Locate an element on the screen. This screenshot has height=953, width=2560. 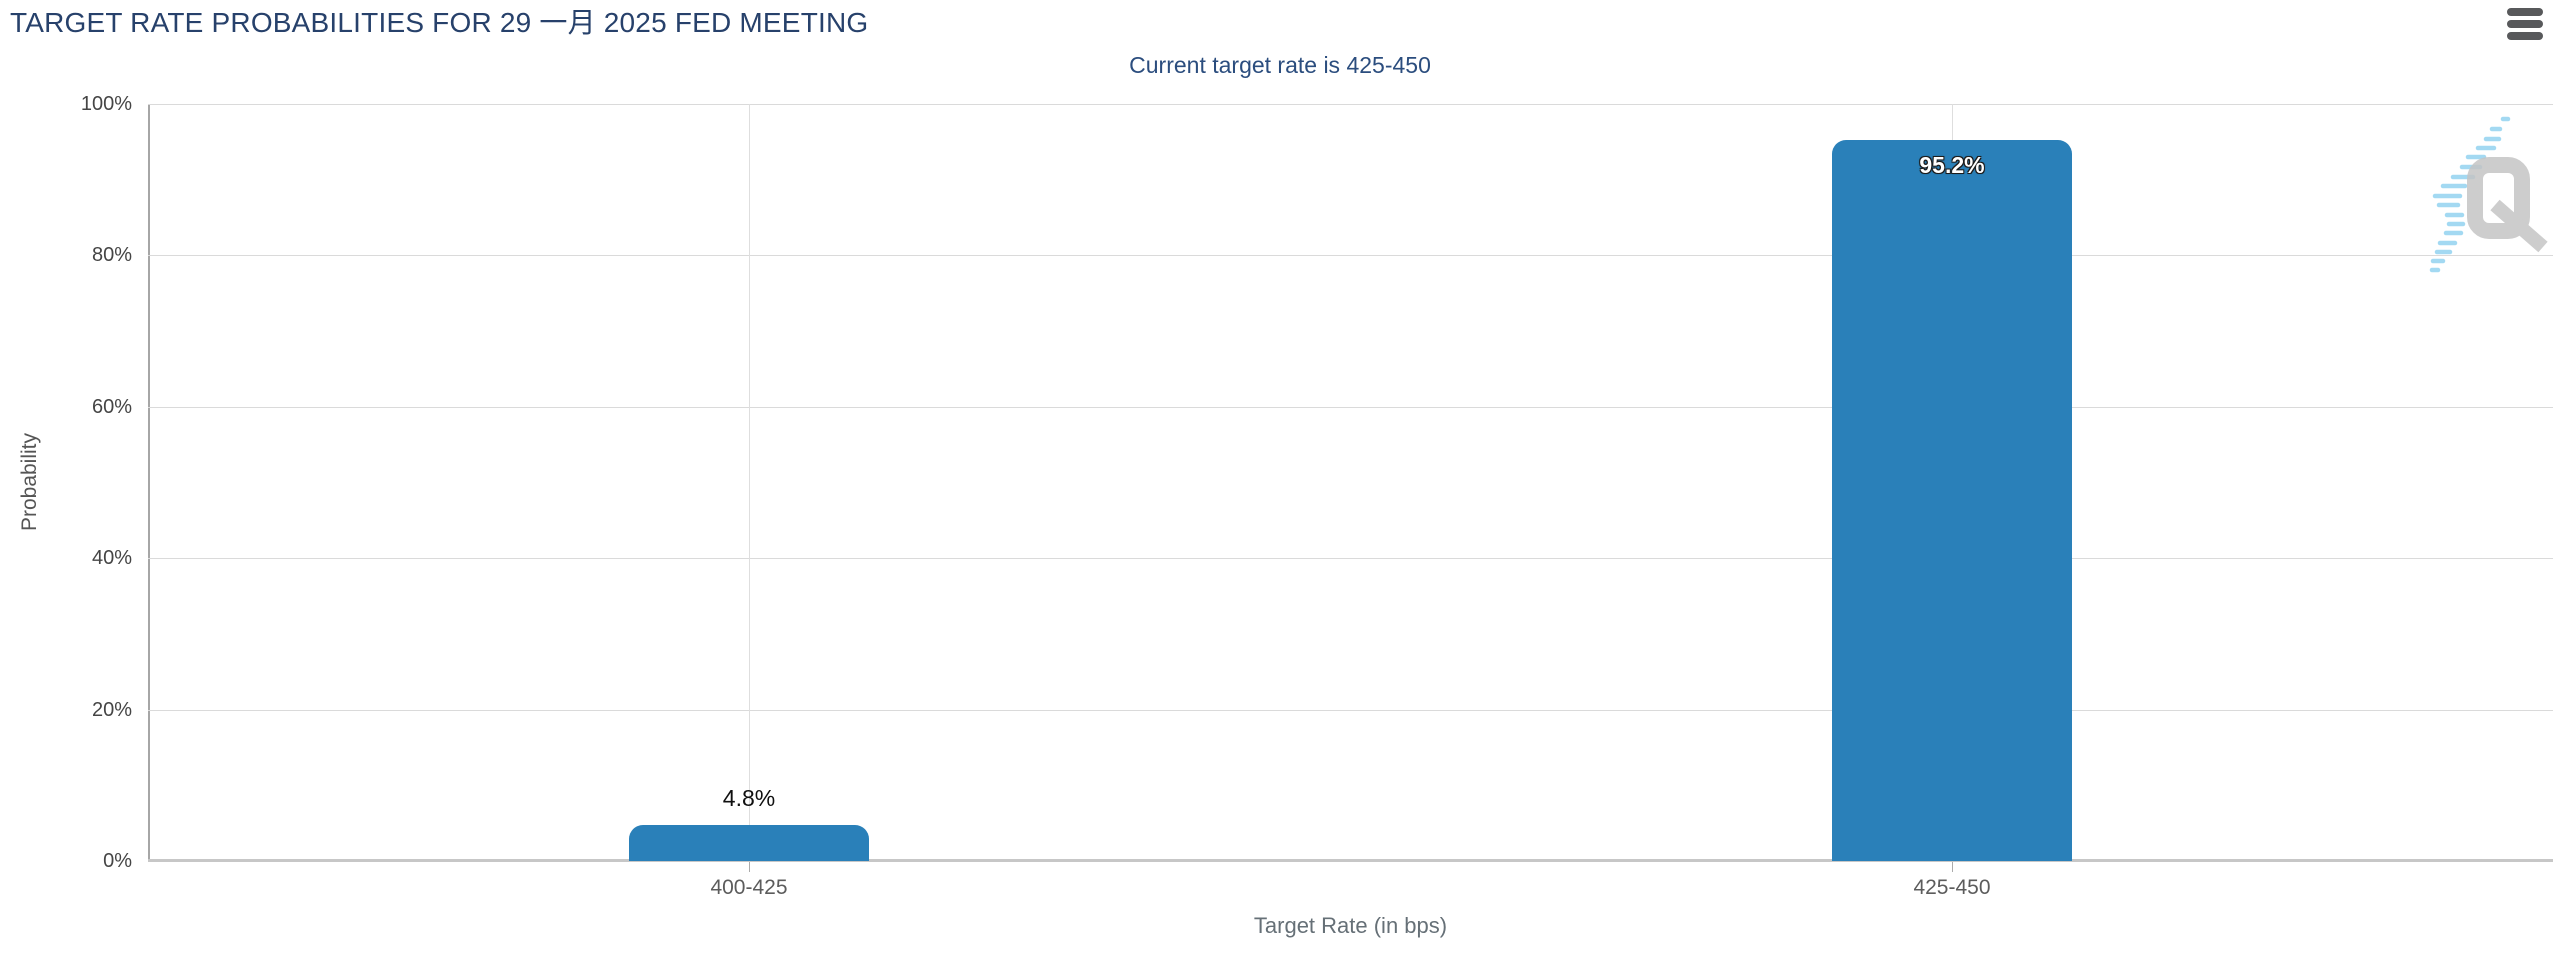
bar-value-label: 4.8% is located at coordinates (749, 798).